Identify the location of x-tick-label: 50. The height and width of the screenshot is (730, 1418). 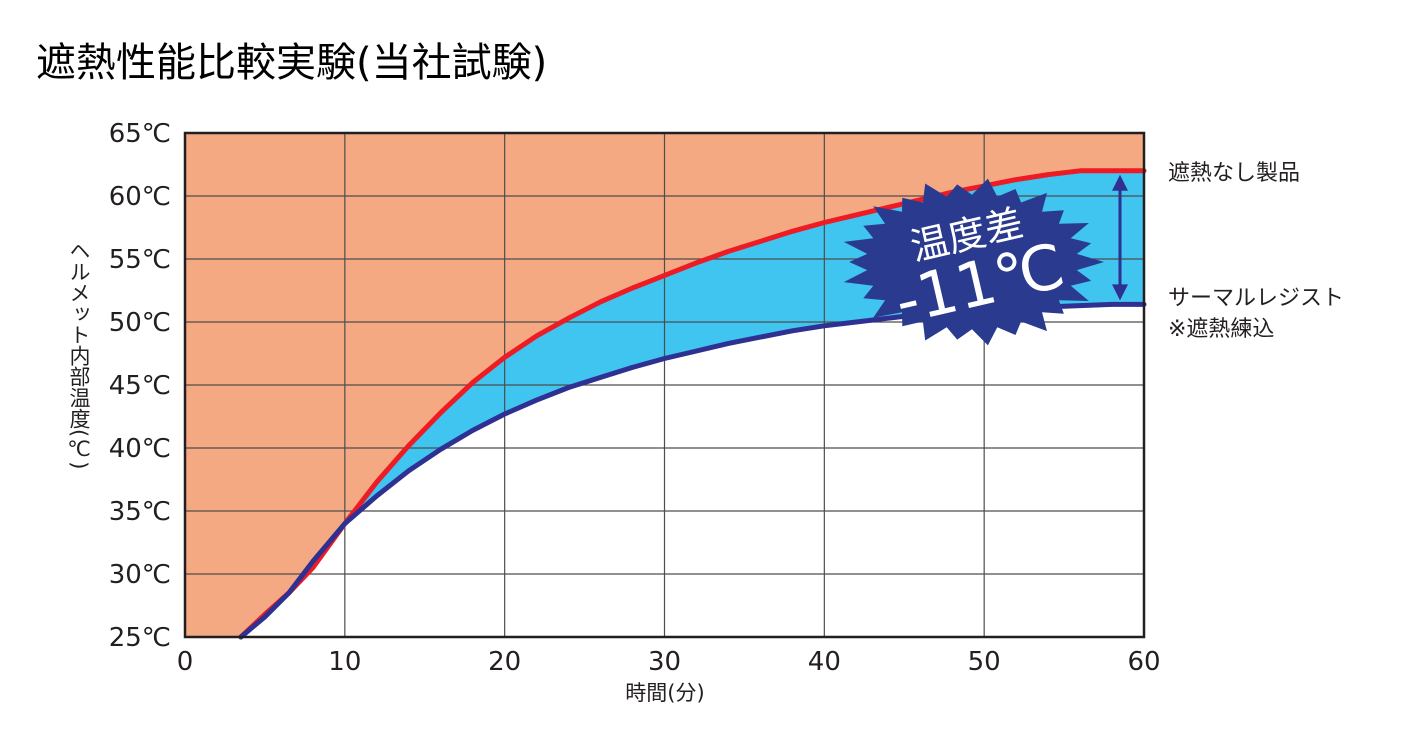
(984, 662).